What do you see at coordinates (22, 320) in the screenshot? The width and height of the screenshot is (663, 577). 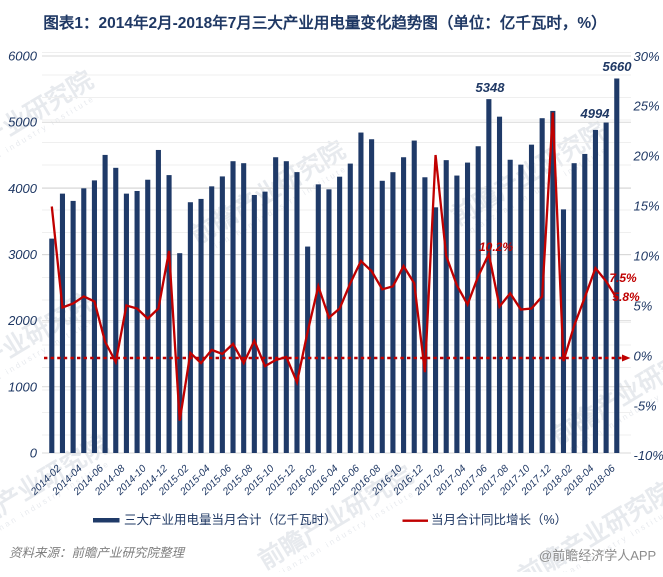 I see `svg-text: 2000` at bounding box center [22, 320].